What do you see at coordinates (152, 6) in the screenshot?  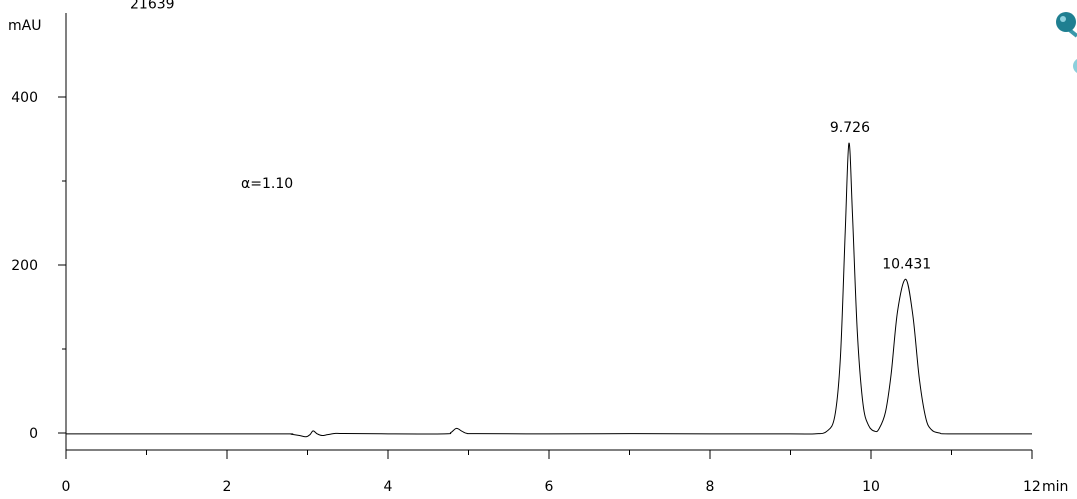 I see `sample-id-label: 21639` at bounding box center [152, 6].